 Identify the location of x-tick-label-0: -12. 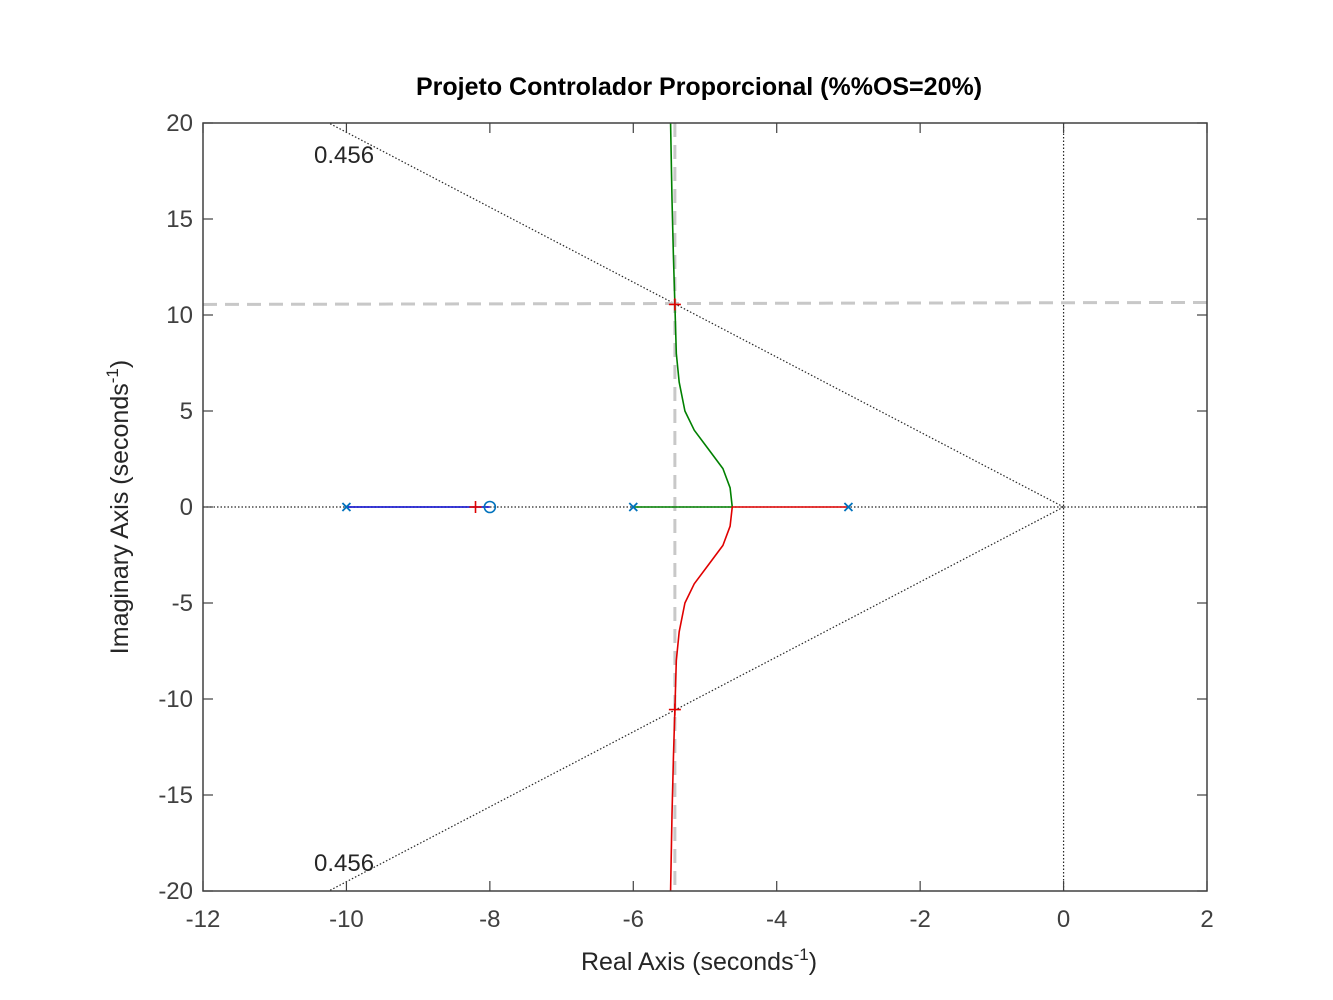
(203, 919).